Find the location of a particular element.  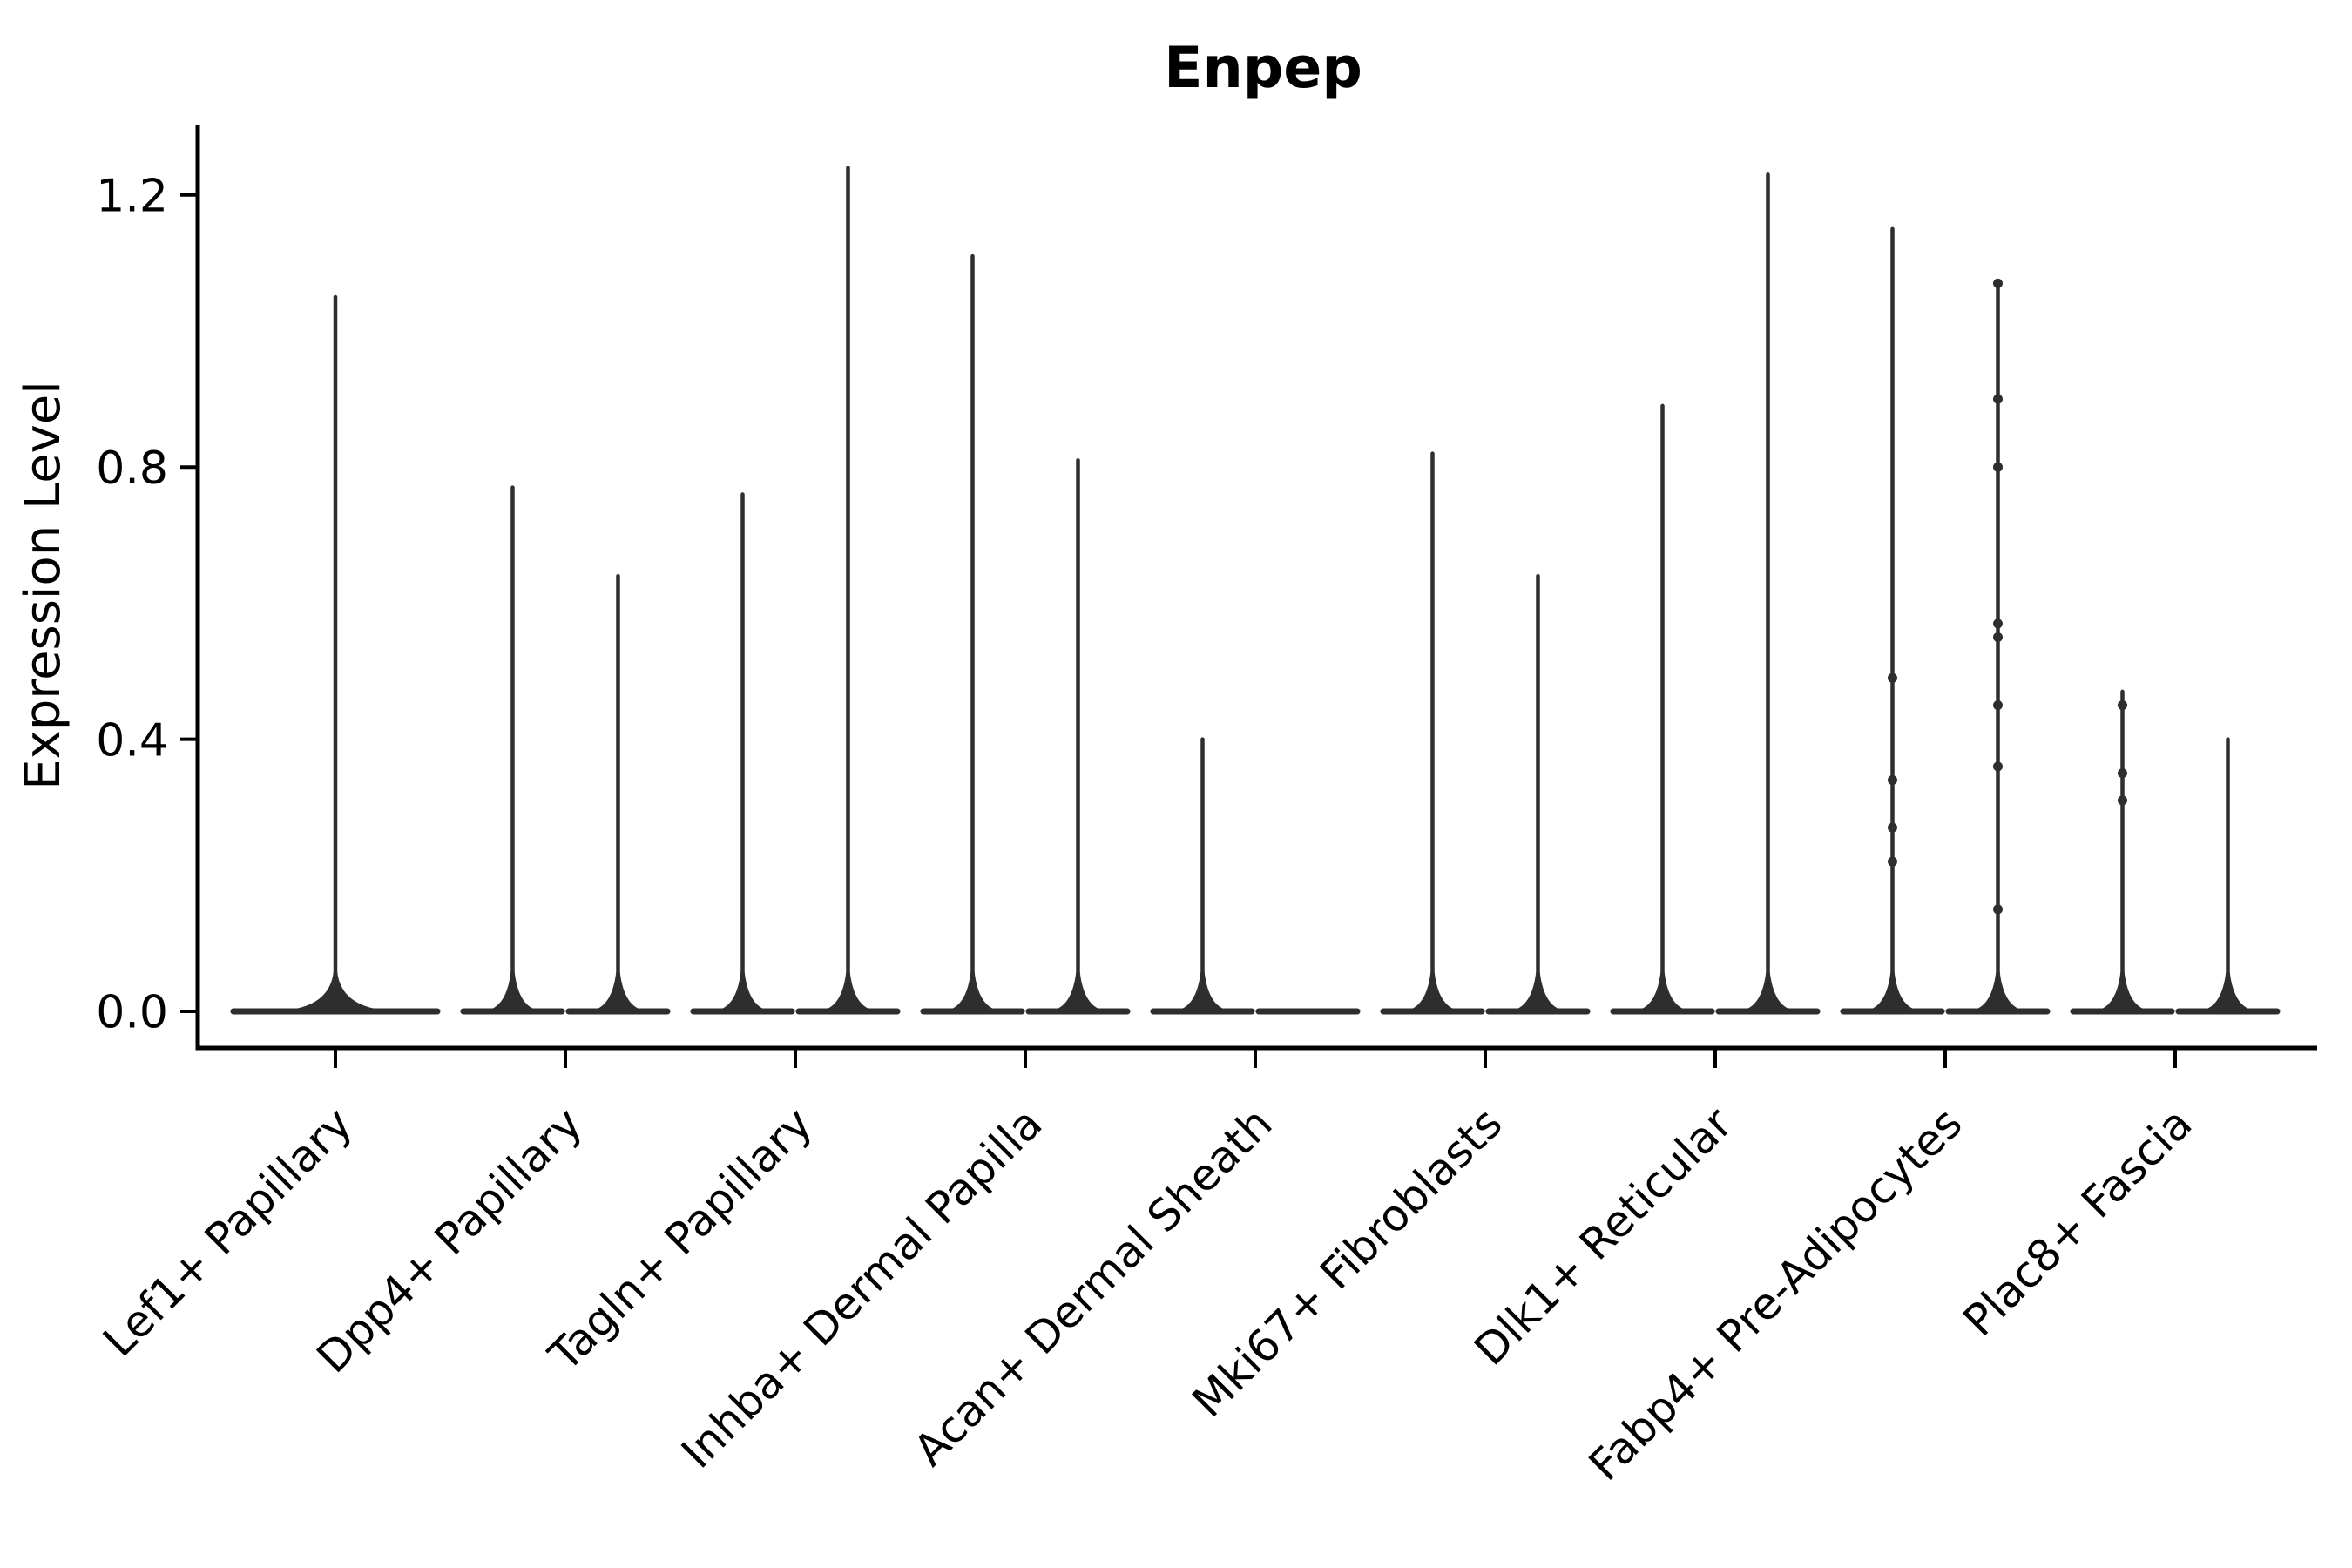

y-tick-label: 0.0 is located at coordinates (132, 1013).